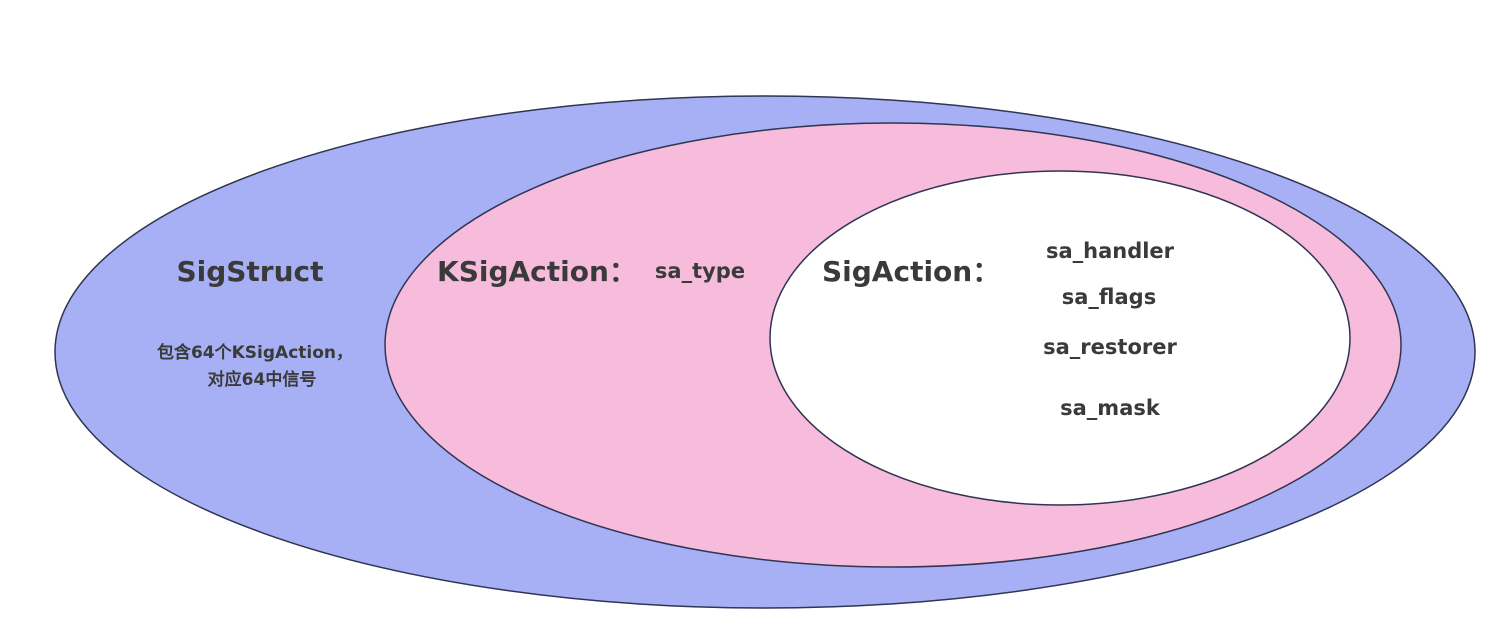  Describe the element at coordinates (537, 271) in the screenshot. I see `ksigaction-title: KSigAction：` at that location.